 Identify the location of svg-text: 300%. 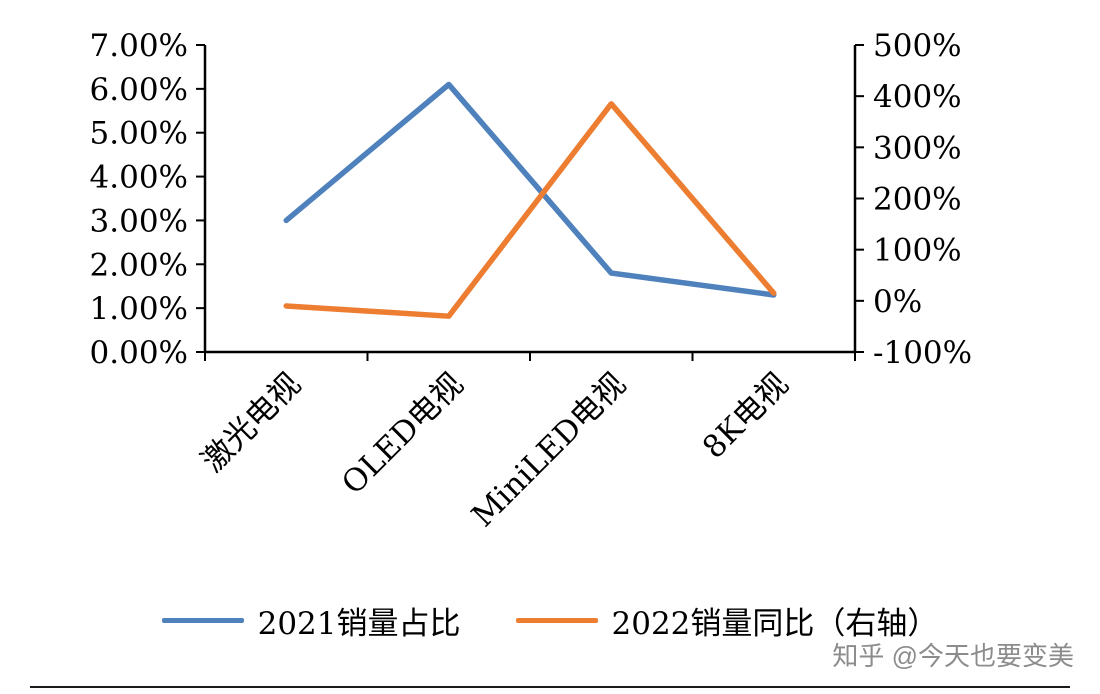
(917, 148).